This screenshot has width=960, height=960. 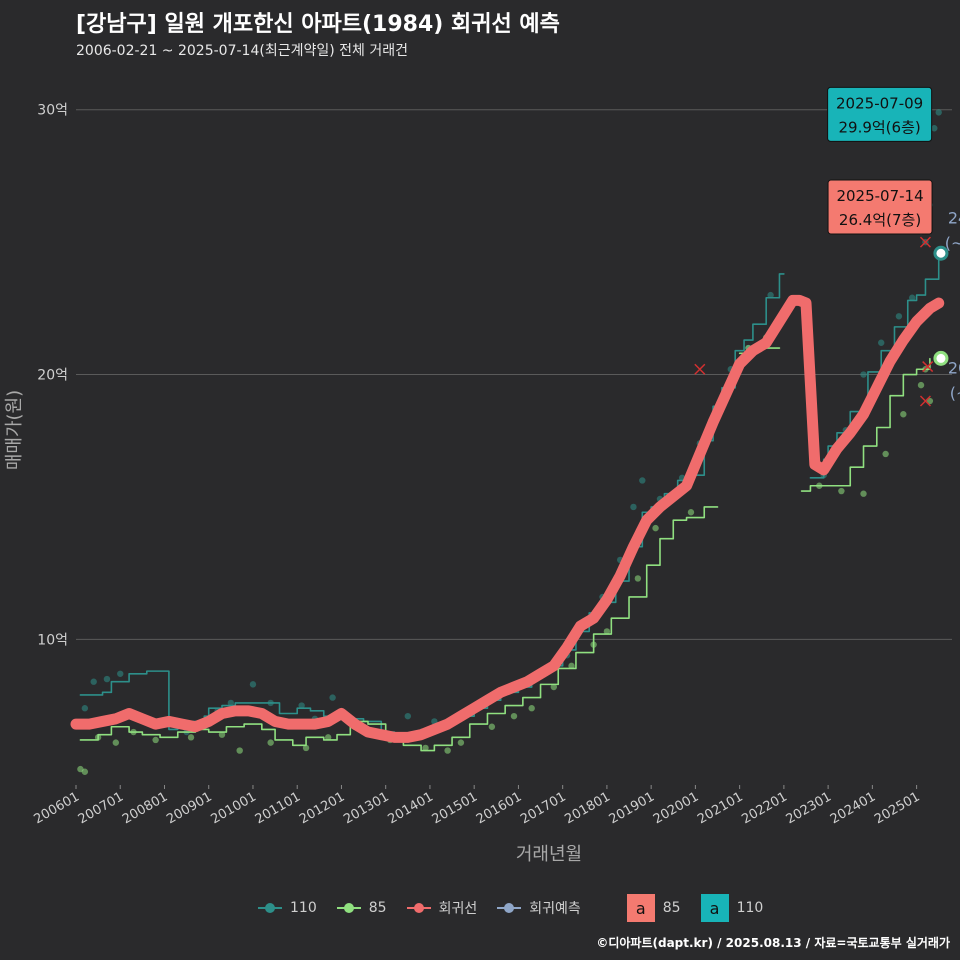 What do you see at coordinates (952, 242) in the screenshot?
I see `forecast-area-label: (~110㎡)` at bounding box center [952, 242].